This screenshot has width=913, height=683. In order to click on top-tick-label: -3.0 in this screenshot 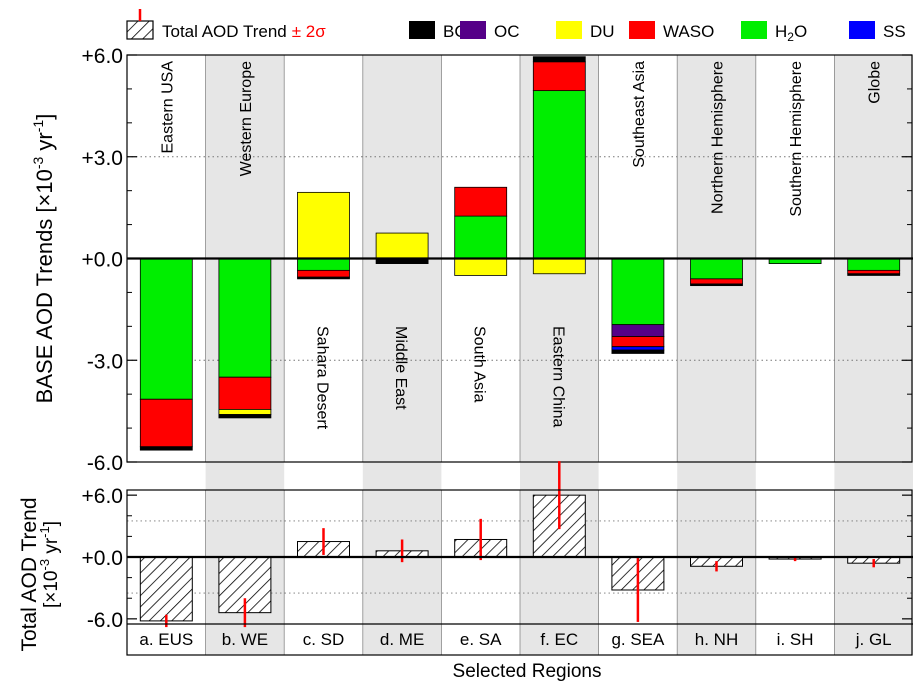, I will do `click(105, 361)`.